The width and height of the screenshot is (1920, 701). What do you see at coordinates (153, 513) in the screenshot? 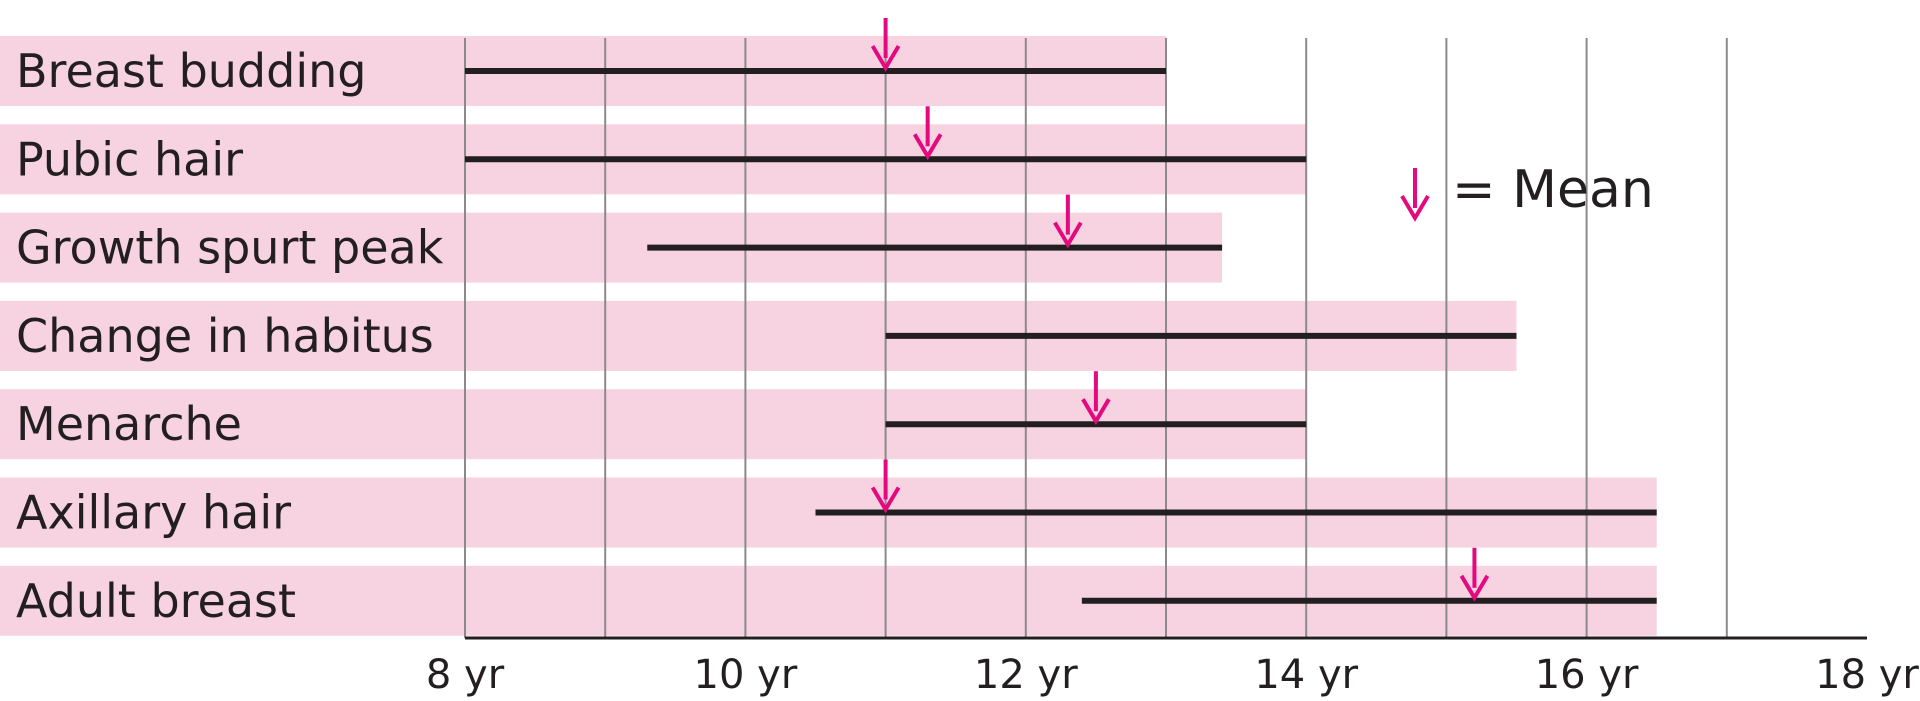
I see `row-label: Axillary hair` at bounding box center [153, 513].